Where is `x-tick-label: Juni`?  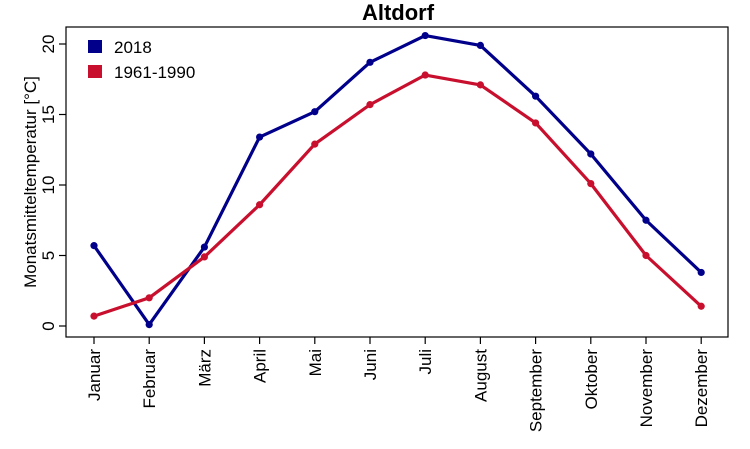 x-tick-label: Juni is located at coordinates (370, 364).